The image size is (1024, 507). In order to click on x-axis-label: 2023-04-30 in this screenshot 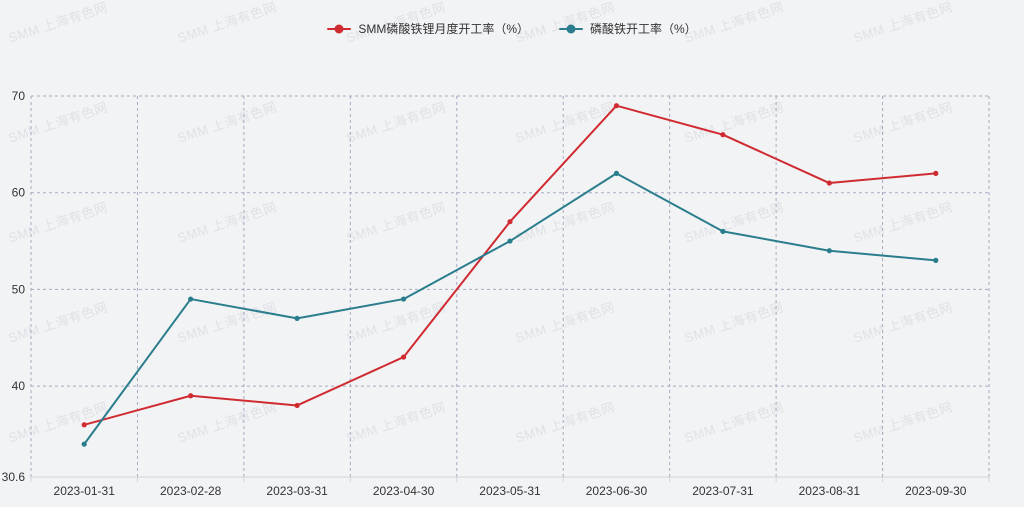, I will do `click(404, 491)`.